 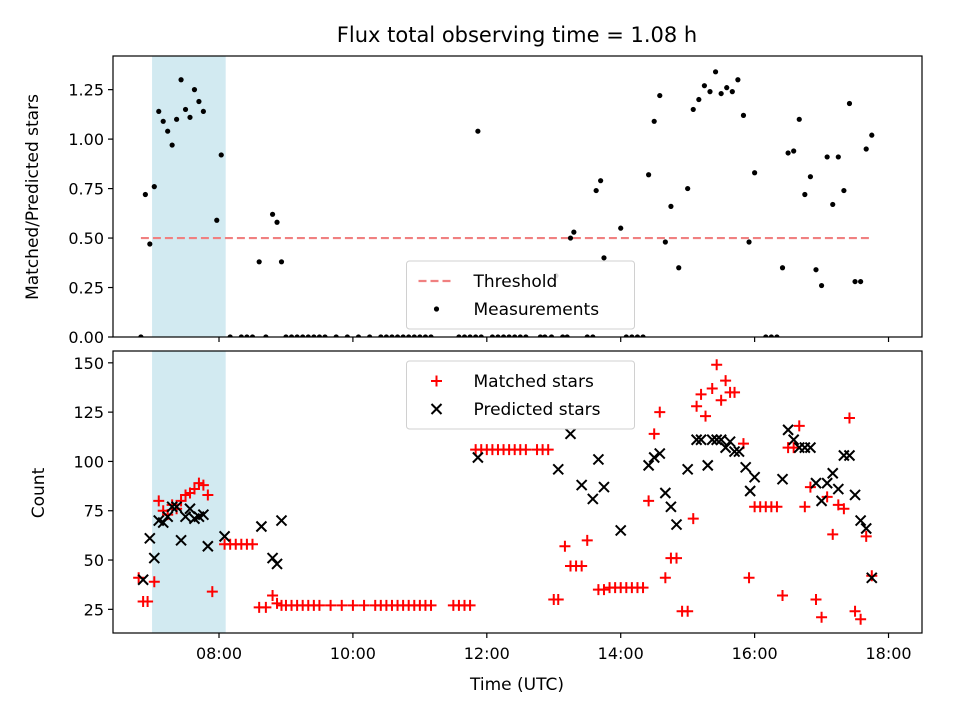 I want to click on x-tick-label: 16:00, so click(x=755, y=653).